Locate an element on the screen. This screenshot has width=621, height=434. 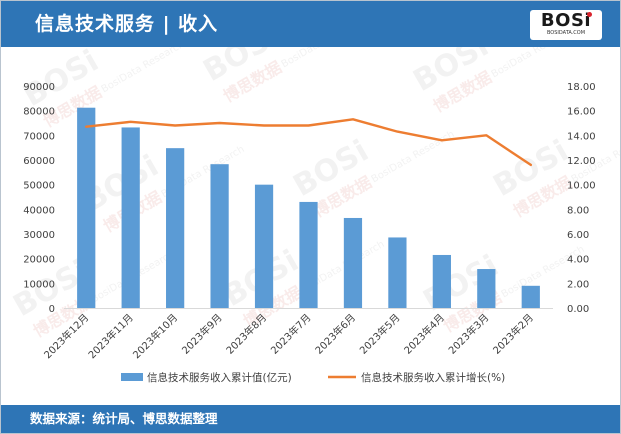
y-left-tick-label: 40000 is located at coordinates (39, 210).